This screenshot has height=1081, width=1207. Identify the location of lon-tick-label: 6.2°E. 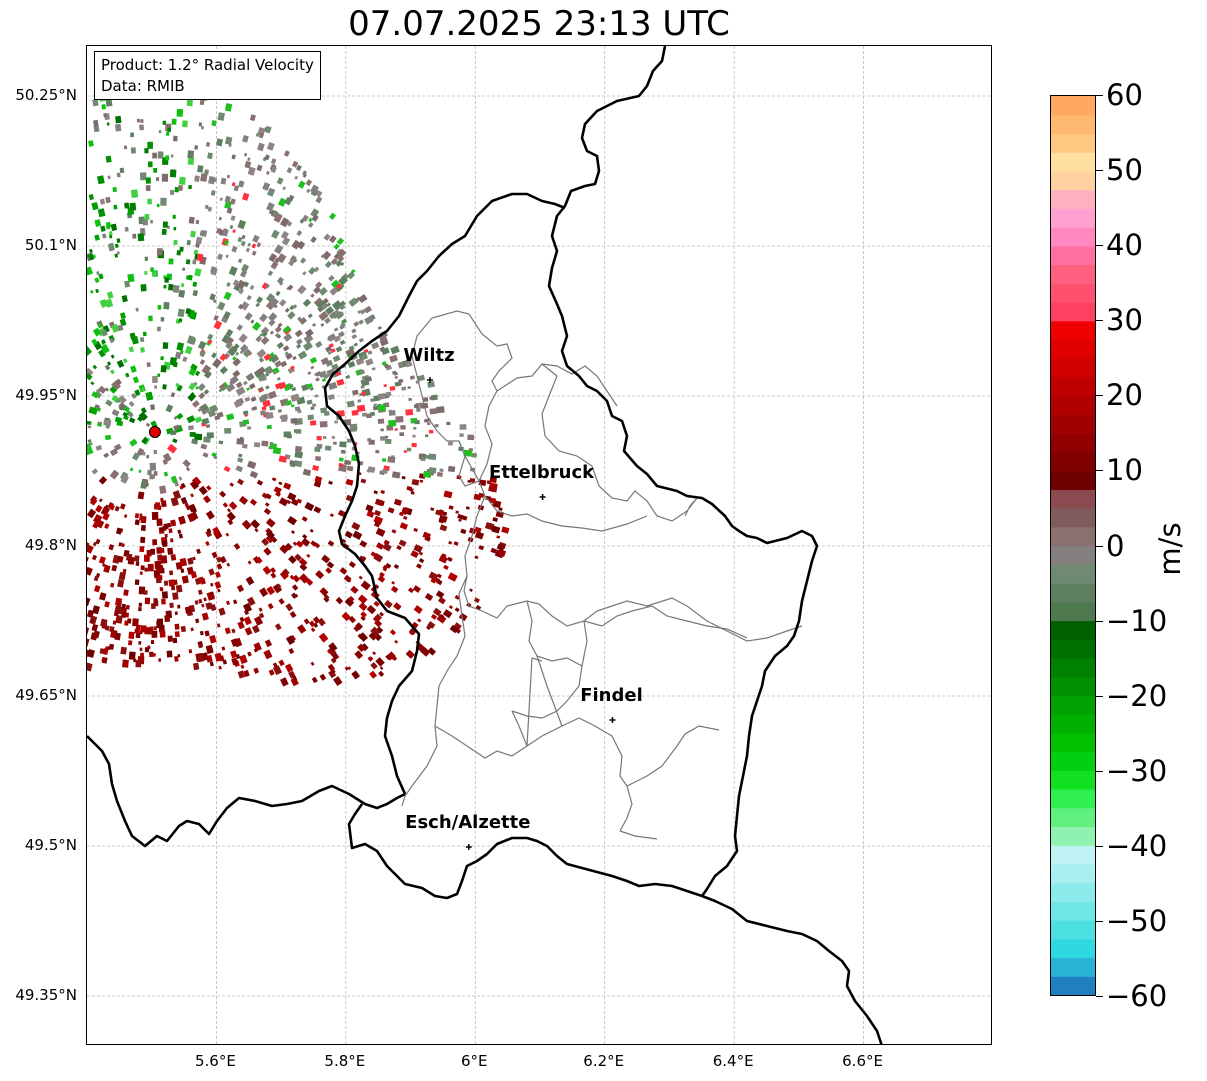
(604, 1061).